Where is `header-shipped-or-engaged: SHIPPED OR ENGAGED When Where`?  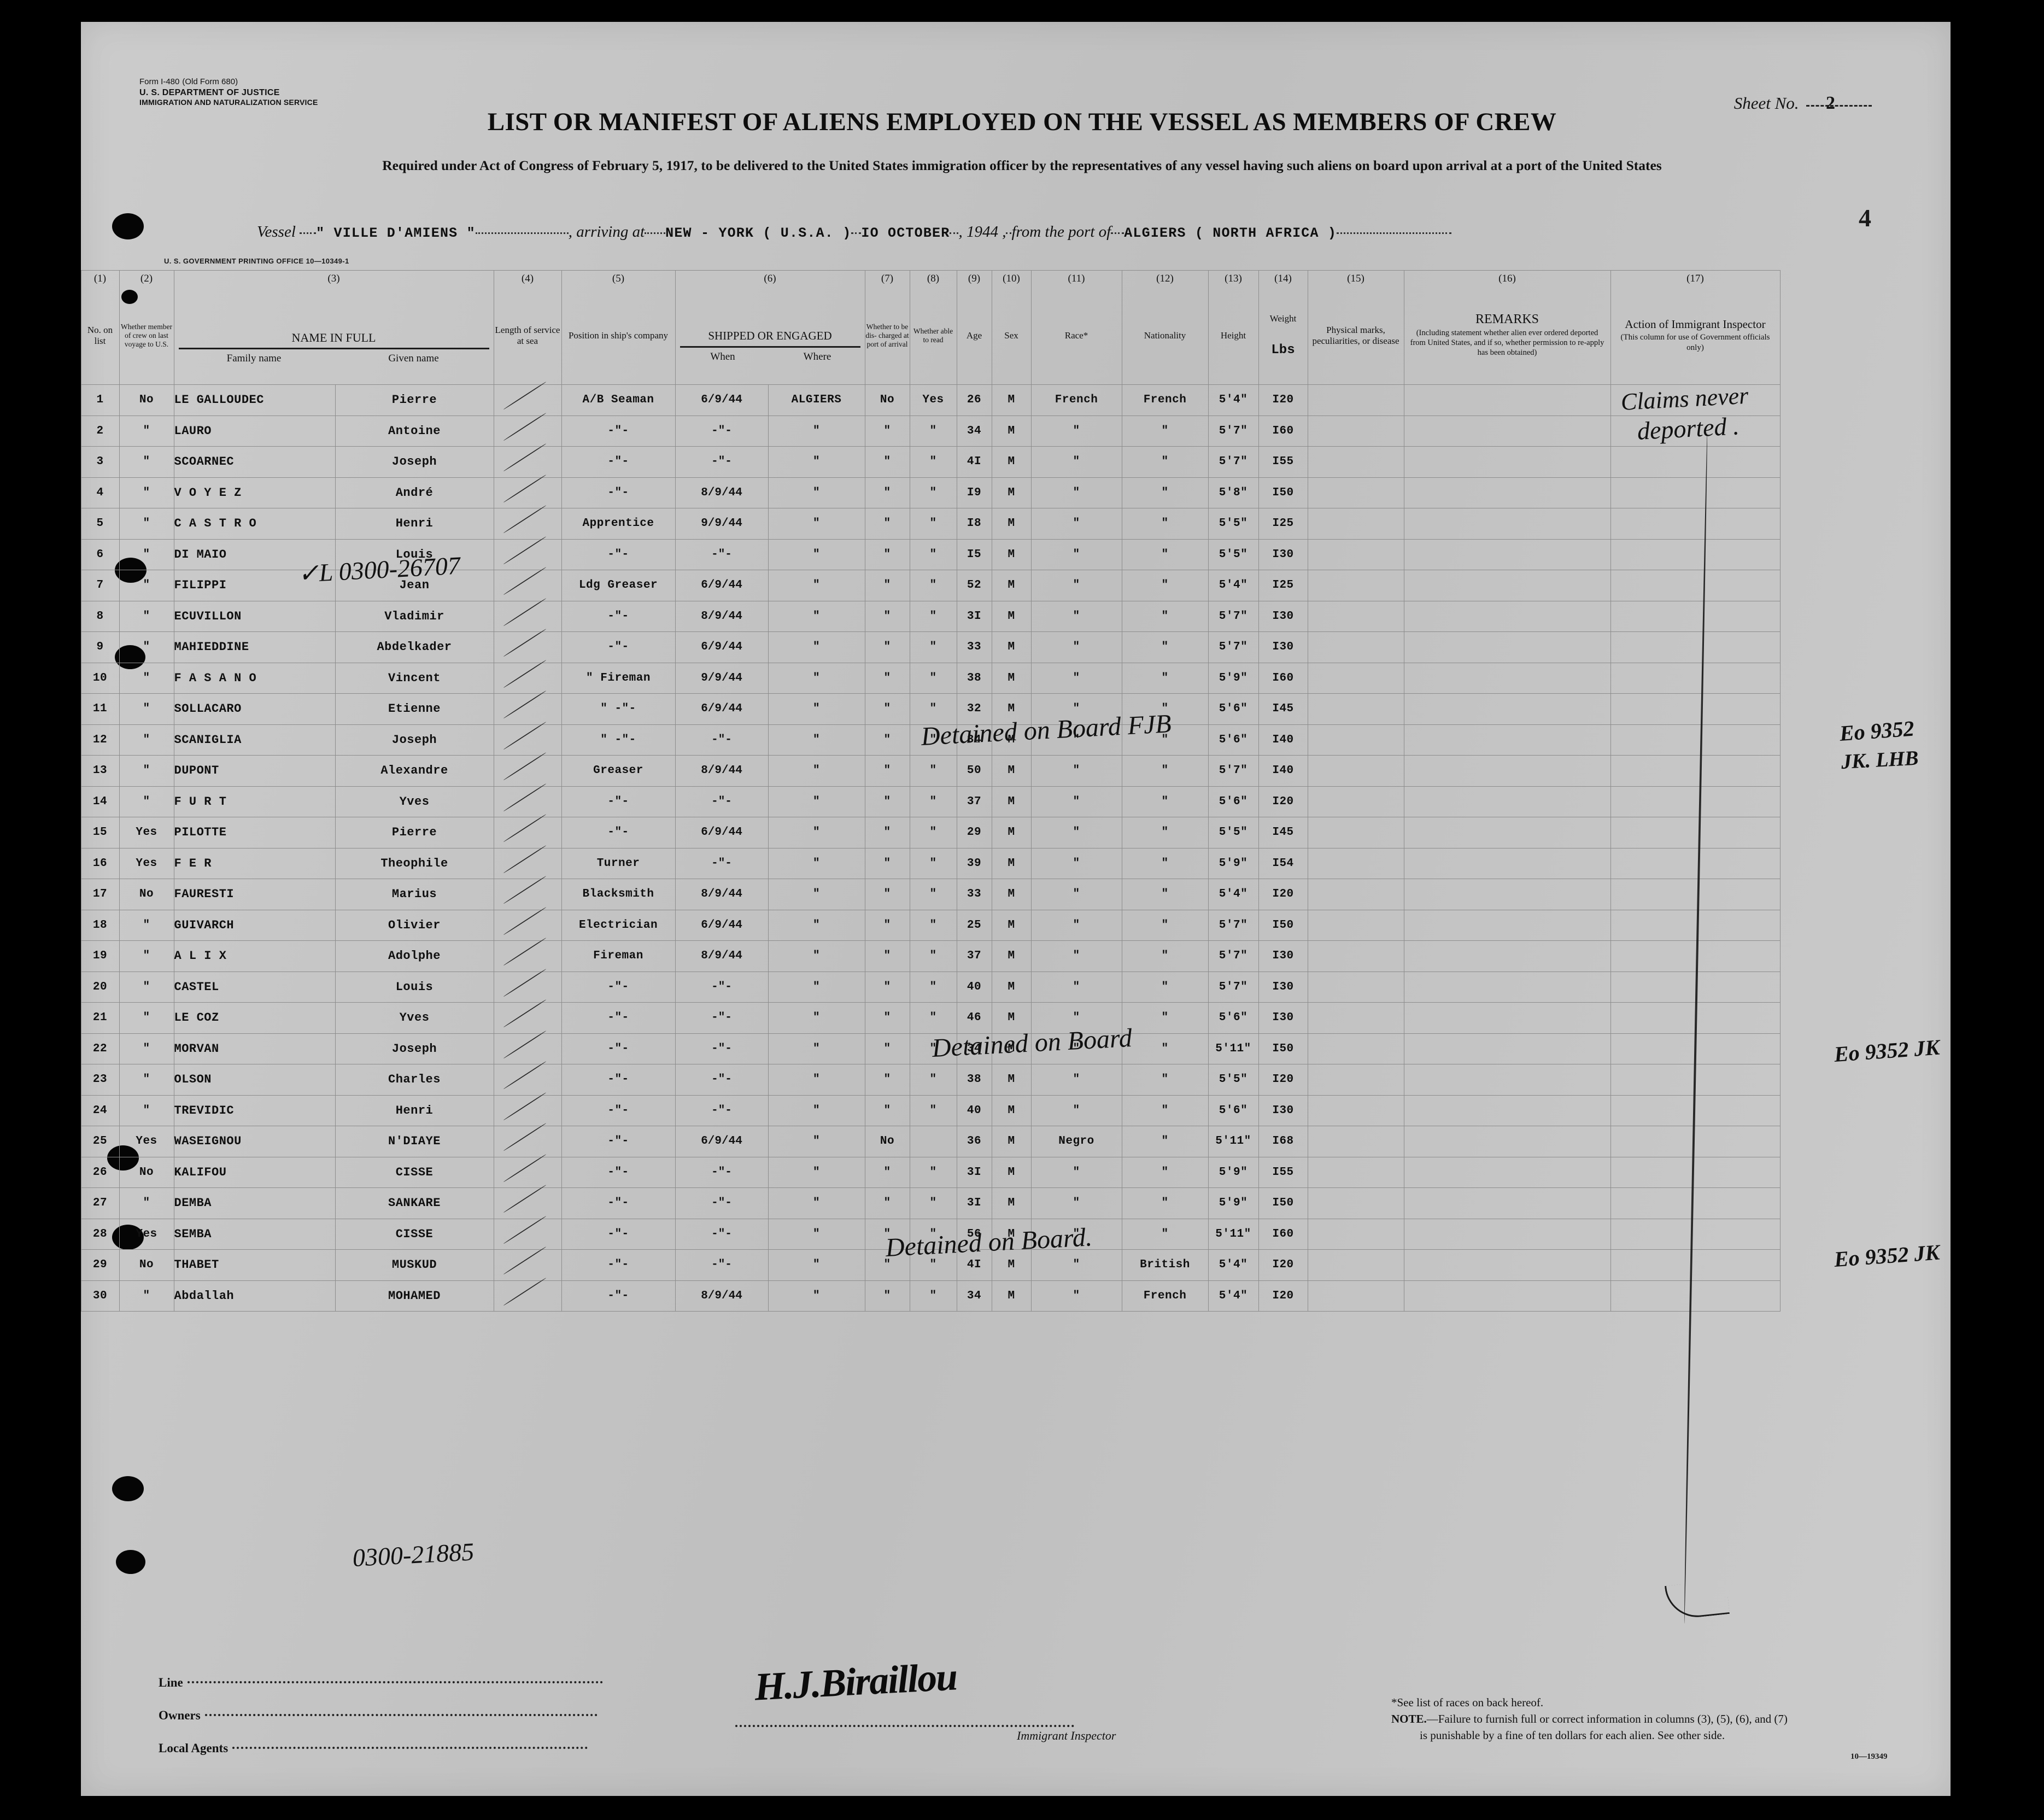 header-shipped-or-engaged: SHIPPED OR ENGAGED When Where is located at coordinates (770, 336).